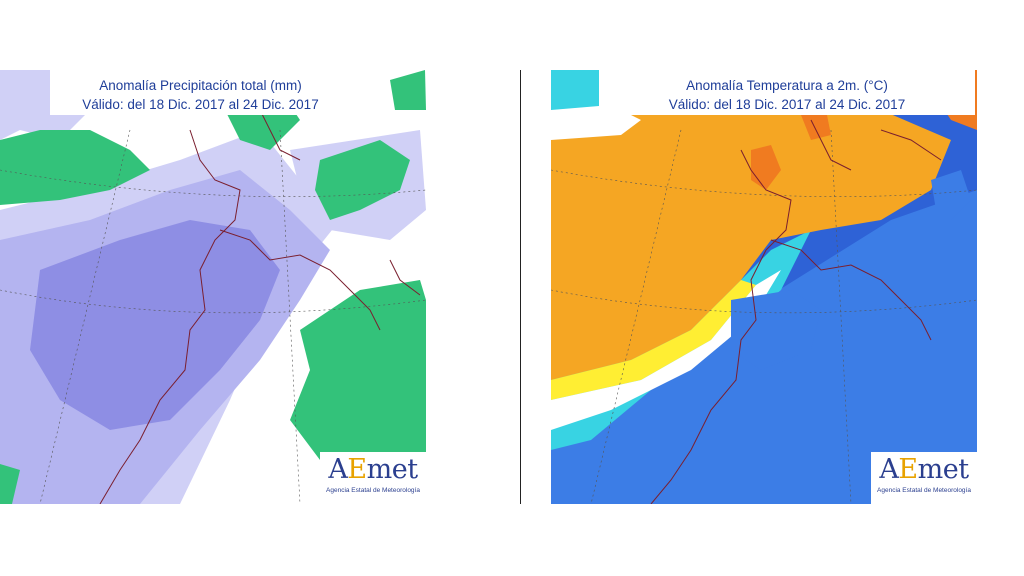 The height and width of the screenshot is (576, 1024). Describe the element at coordinates (75, 167) in the screenshot. I see `dry-area-northwest` at that location.